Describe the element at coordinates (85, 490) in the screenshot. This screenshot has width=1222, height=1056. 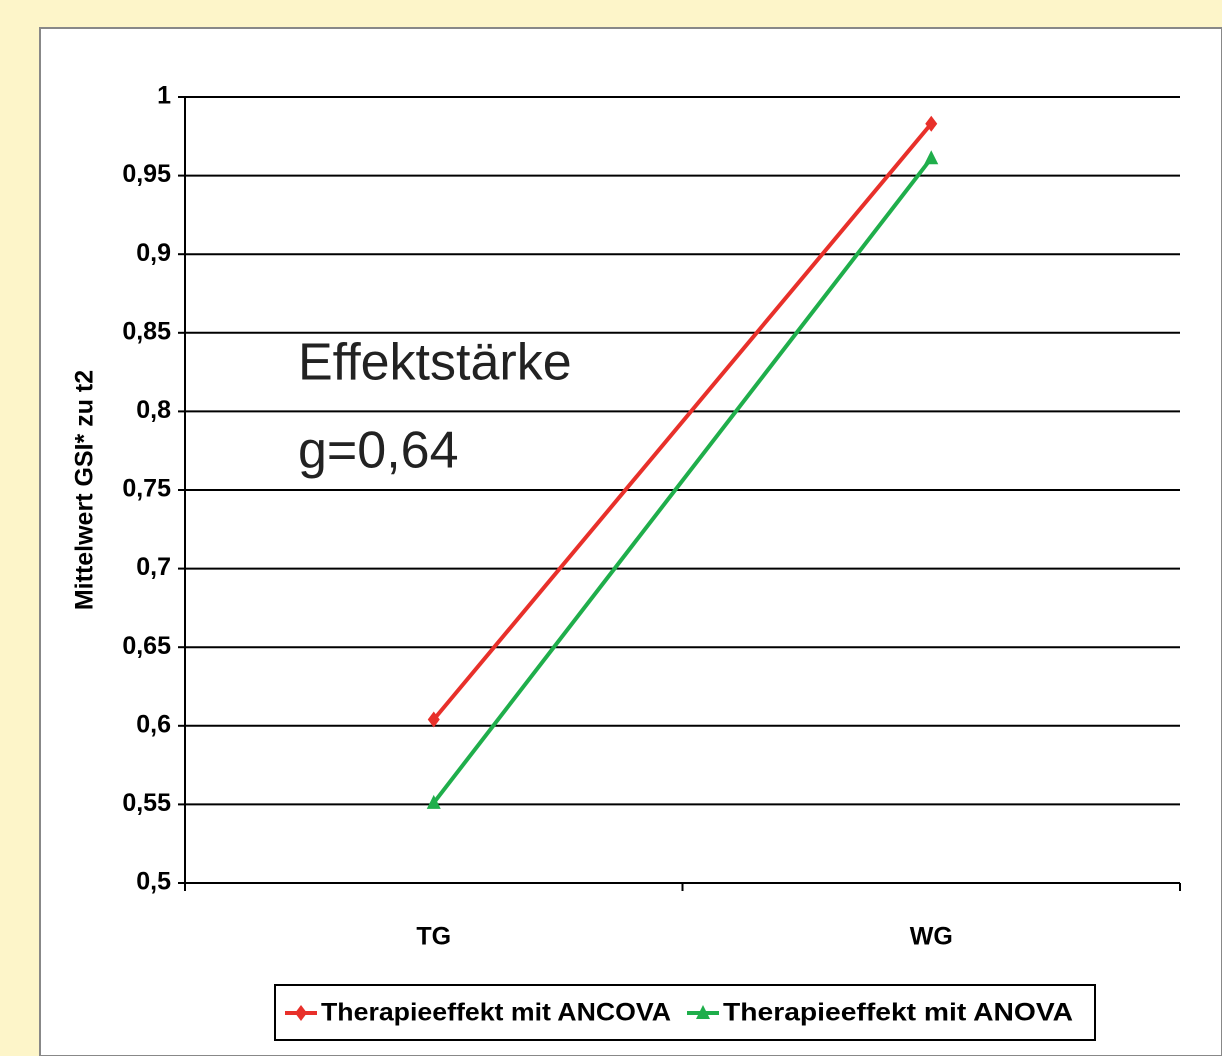
I see `y-axis-label: Mittelwert GSI* zu t2` at that location.